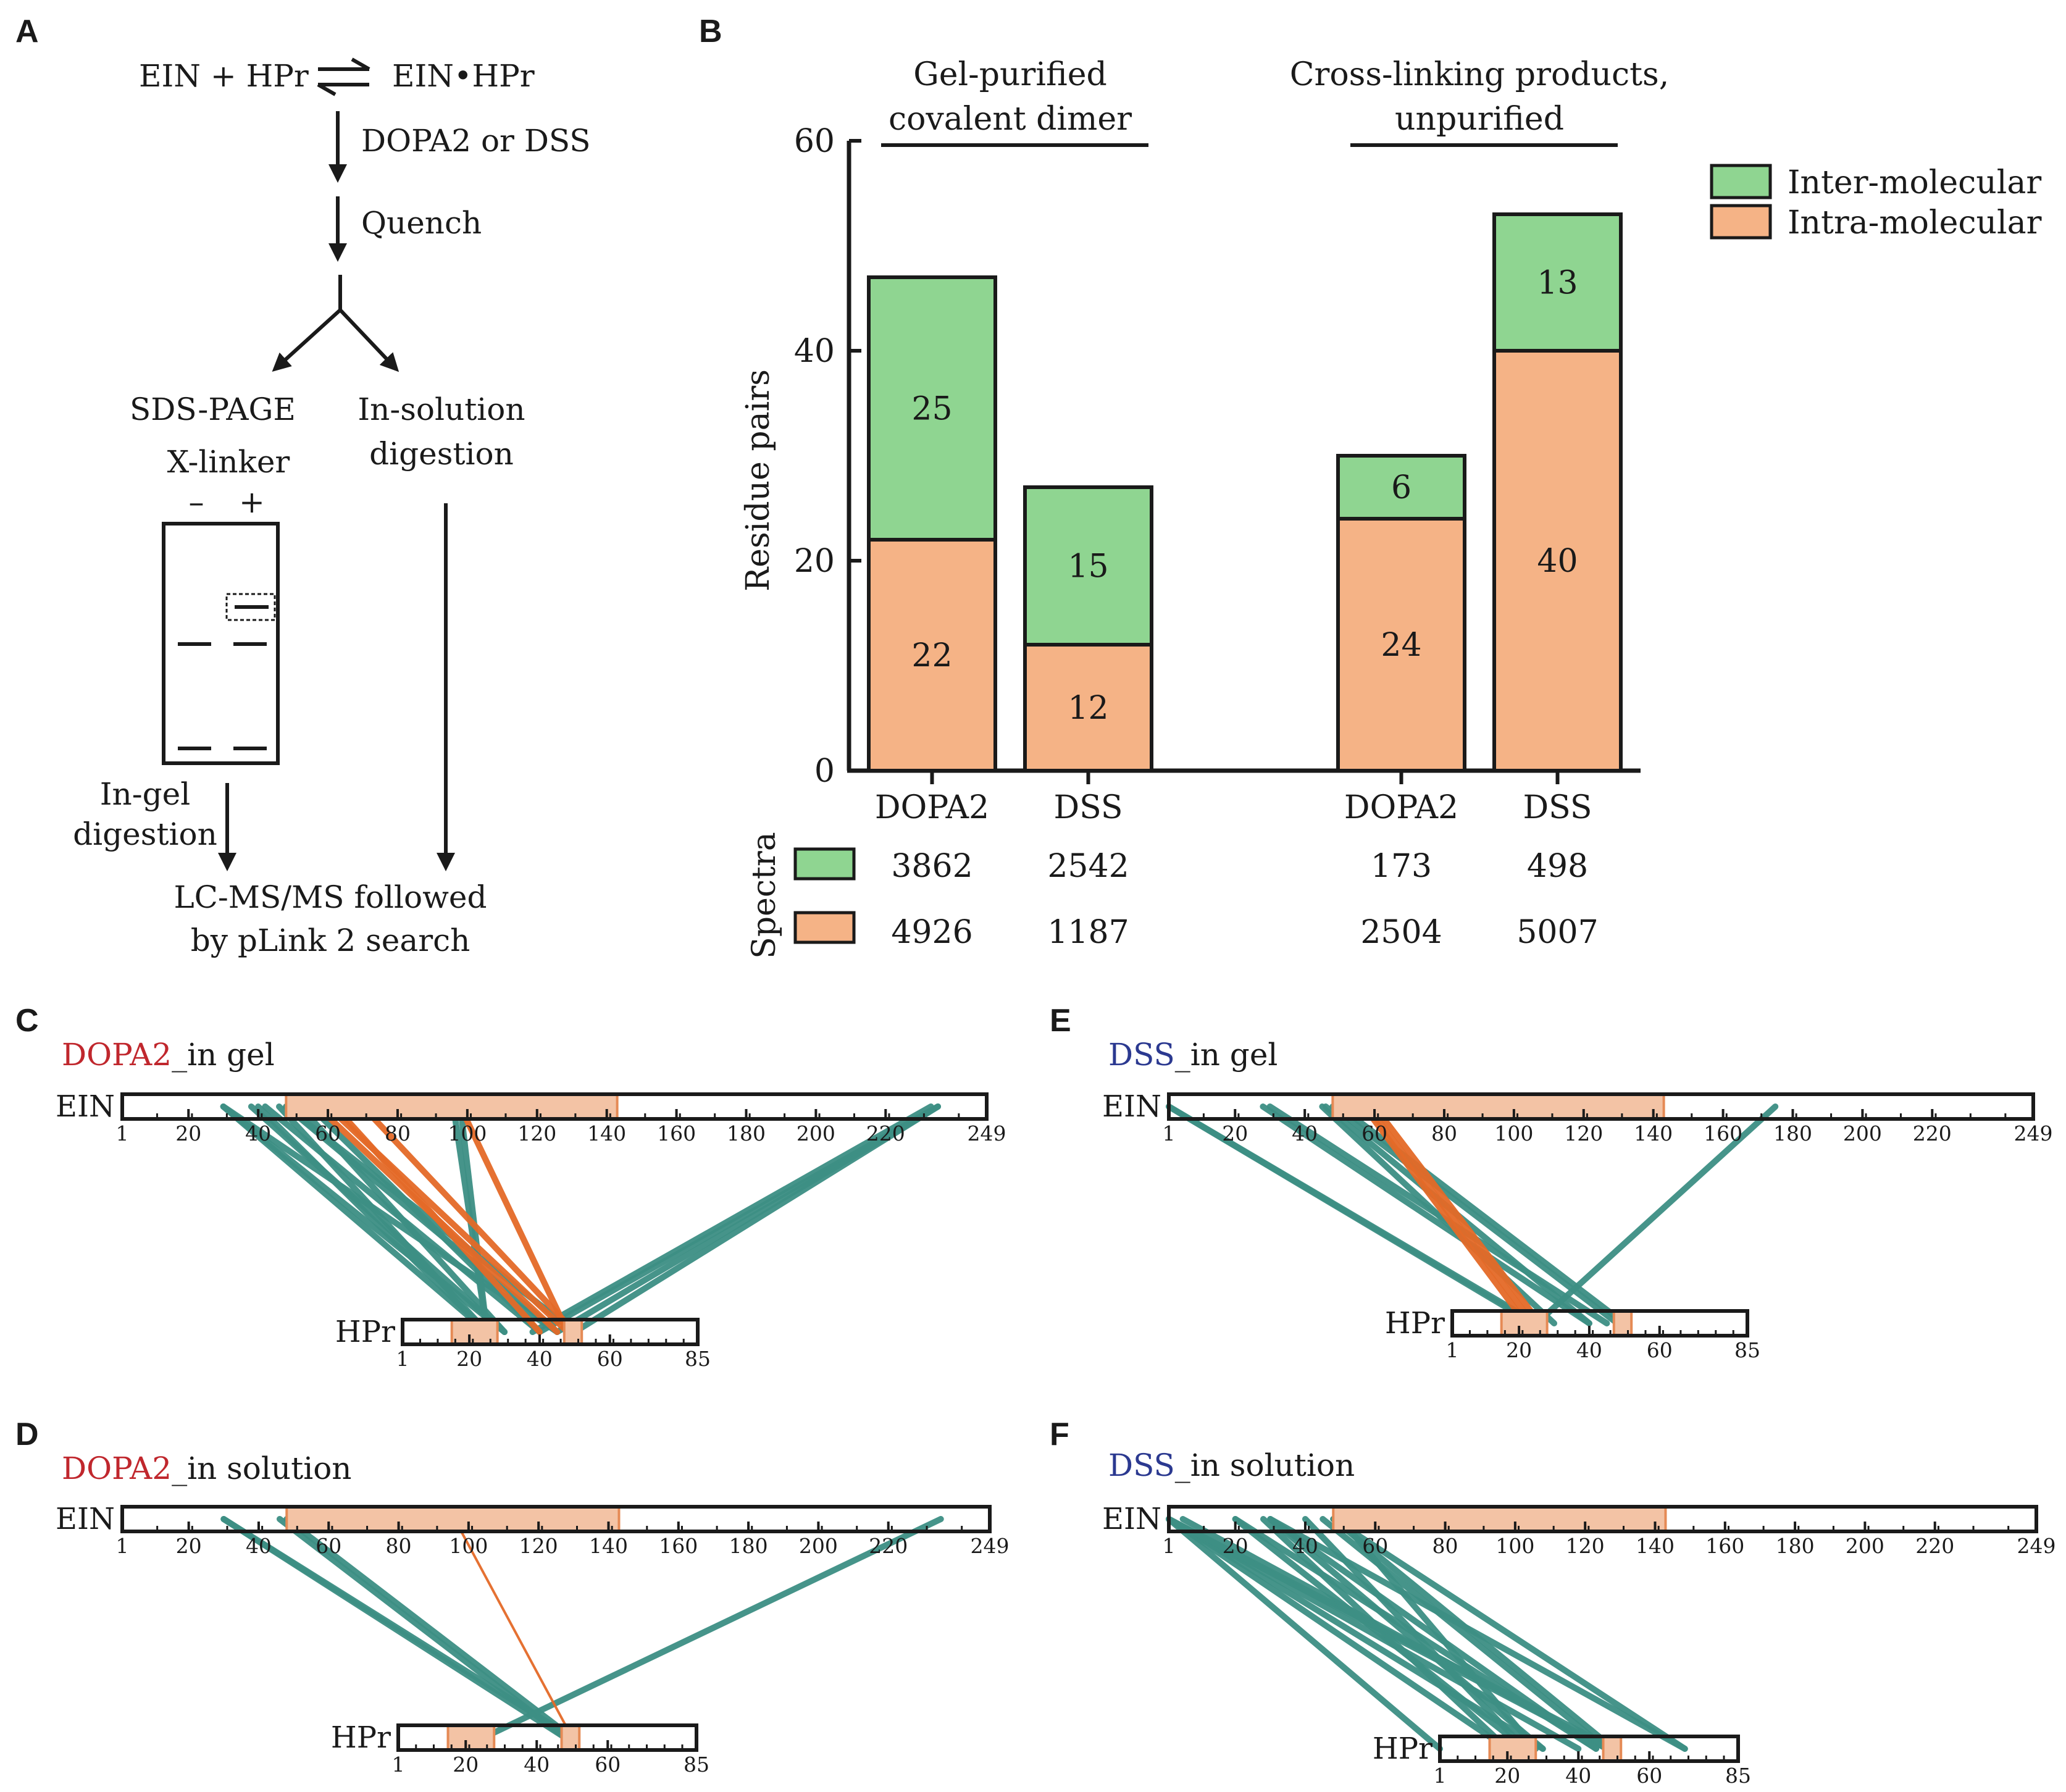 The height and width of the screenshot is (1792, 2066). What do you see at coordinates (476, 141) in the screenshot?
I see `step1-text: DOPA2 or DSS` at bounding box center [476, 141].